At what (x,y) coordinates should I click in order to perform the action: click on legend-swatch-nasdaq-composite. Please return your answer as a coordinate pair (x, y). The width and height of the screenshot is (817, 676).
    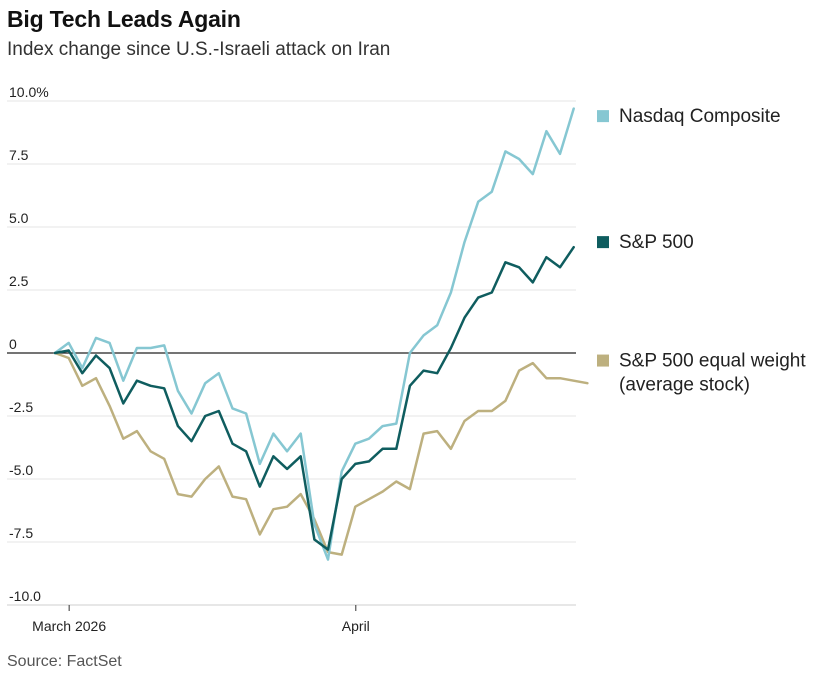
    Looking at the image, I should click on (603, 116).